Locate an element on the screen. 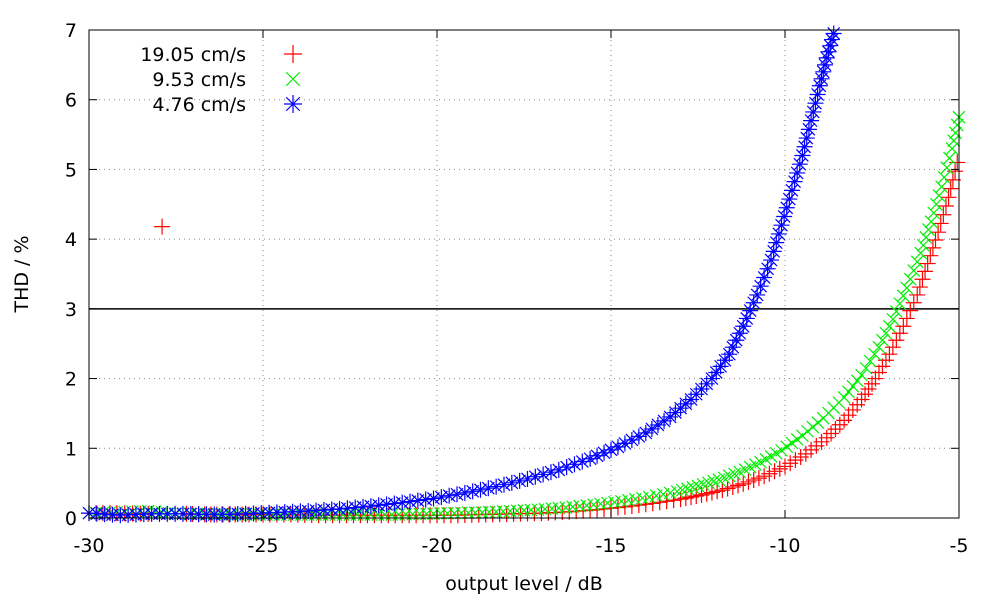 This screenshot has height=600, width=1000. x-tick-label: -25 is located at coordinates (262, 546).